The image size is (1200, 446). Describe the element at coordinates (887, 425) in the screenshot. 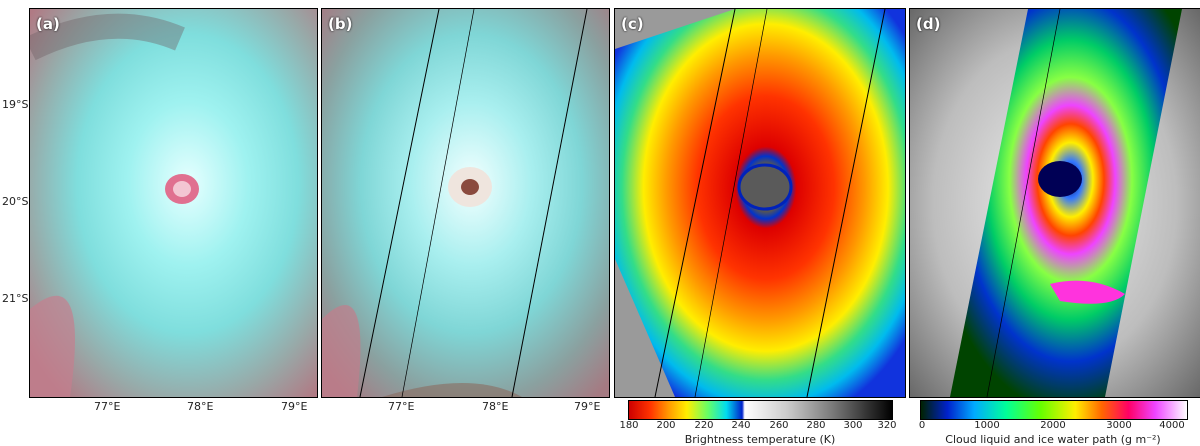

I see `colorbar-tick: 320` at that location.